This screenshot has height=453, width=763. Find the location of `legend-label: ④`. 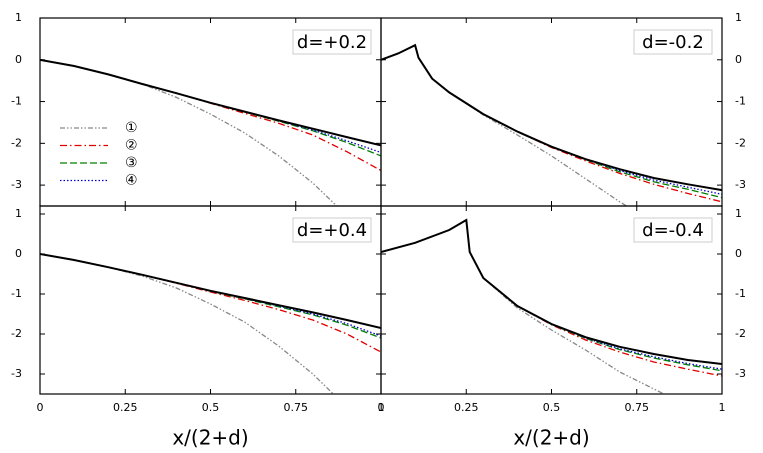

legend-label: ④ is located at coordinates (131, 181).